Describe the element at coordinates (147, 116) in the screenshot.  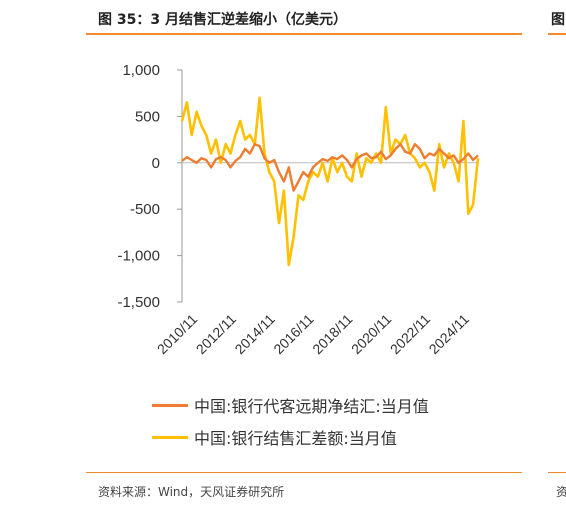
I see `y-tick-label: 500` at that location.